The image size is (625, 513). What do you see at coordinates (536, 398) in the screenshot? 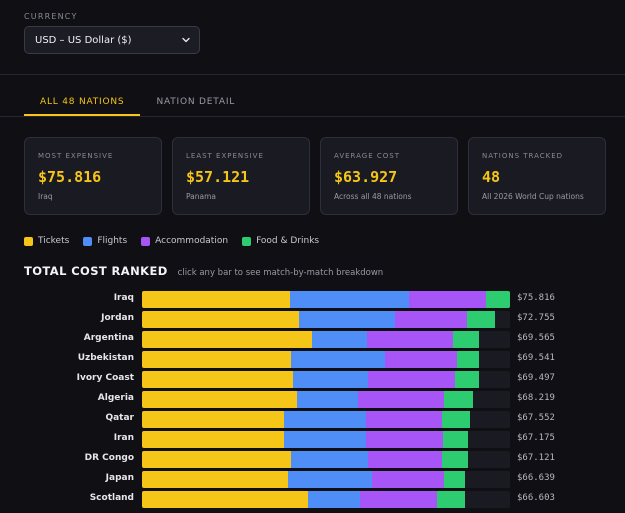
I see `bar-value-label: $68.219` at bounding box center [536, 398].